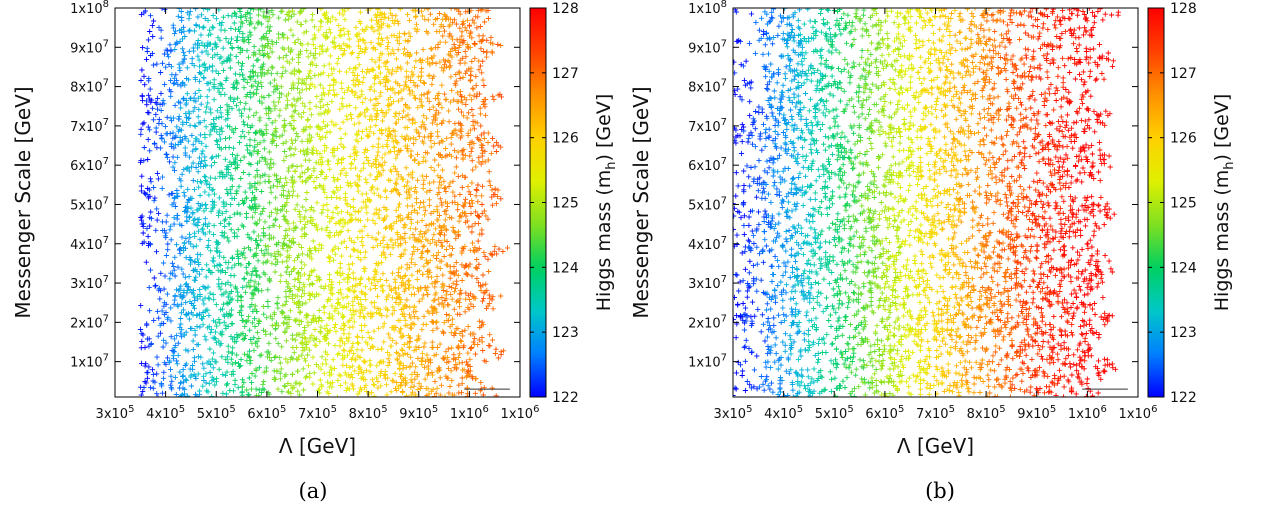 This screenshot has width=1265, height=510. What do you see at coordinates (216, 413) in the screenshot?
I see `x-tick-label: 5x105` at bounding box center [216, 413].